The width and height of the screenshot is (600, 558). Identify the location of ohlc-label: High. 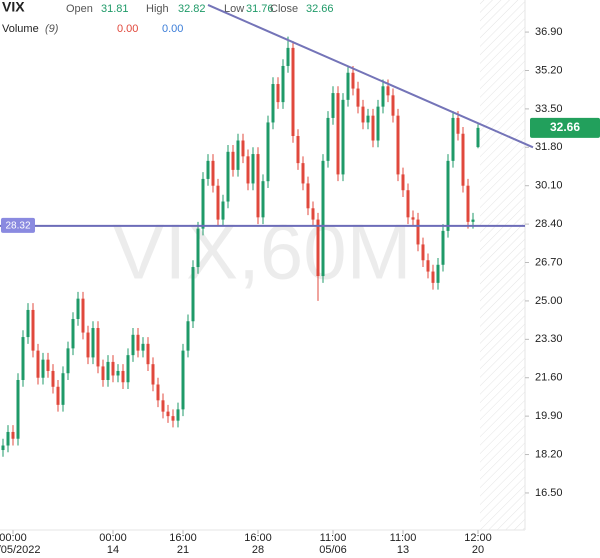
(157, 9).